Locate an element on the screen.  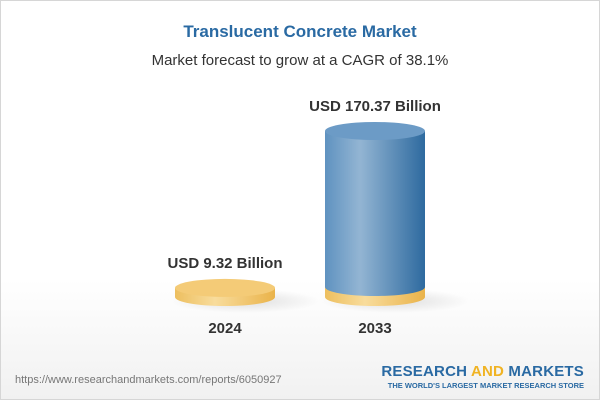
data-label-2024: USD 9.32 Billion is located at coordinates (224, 263).